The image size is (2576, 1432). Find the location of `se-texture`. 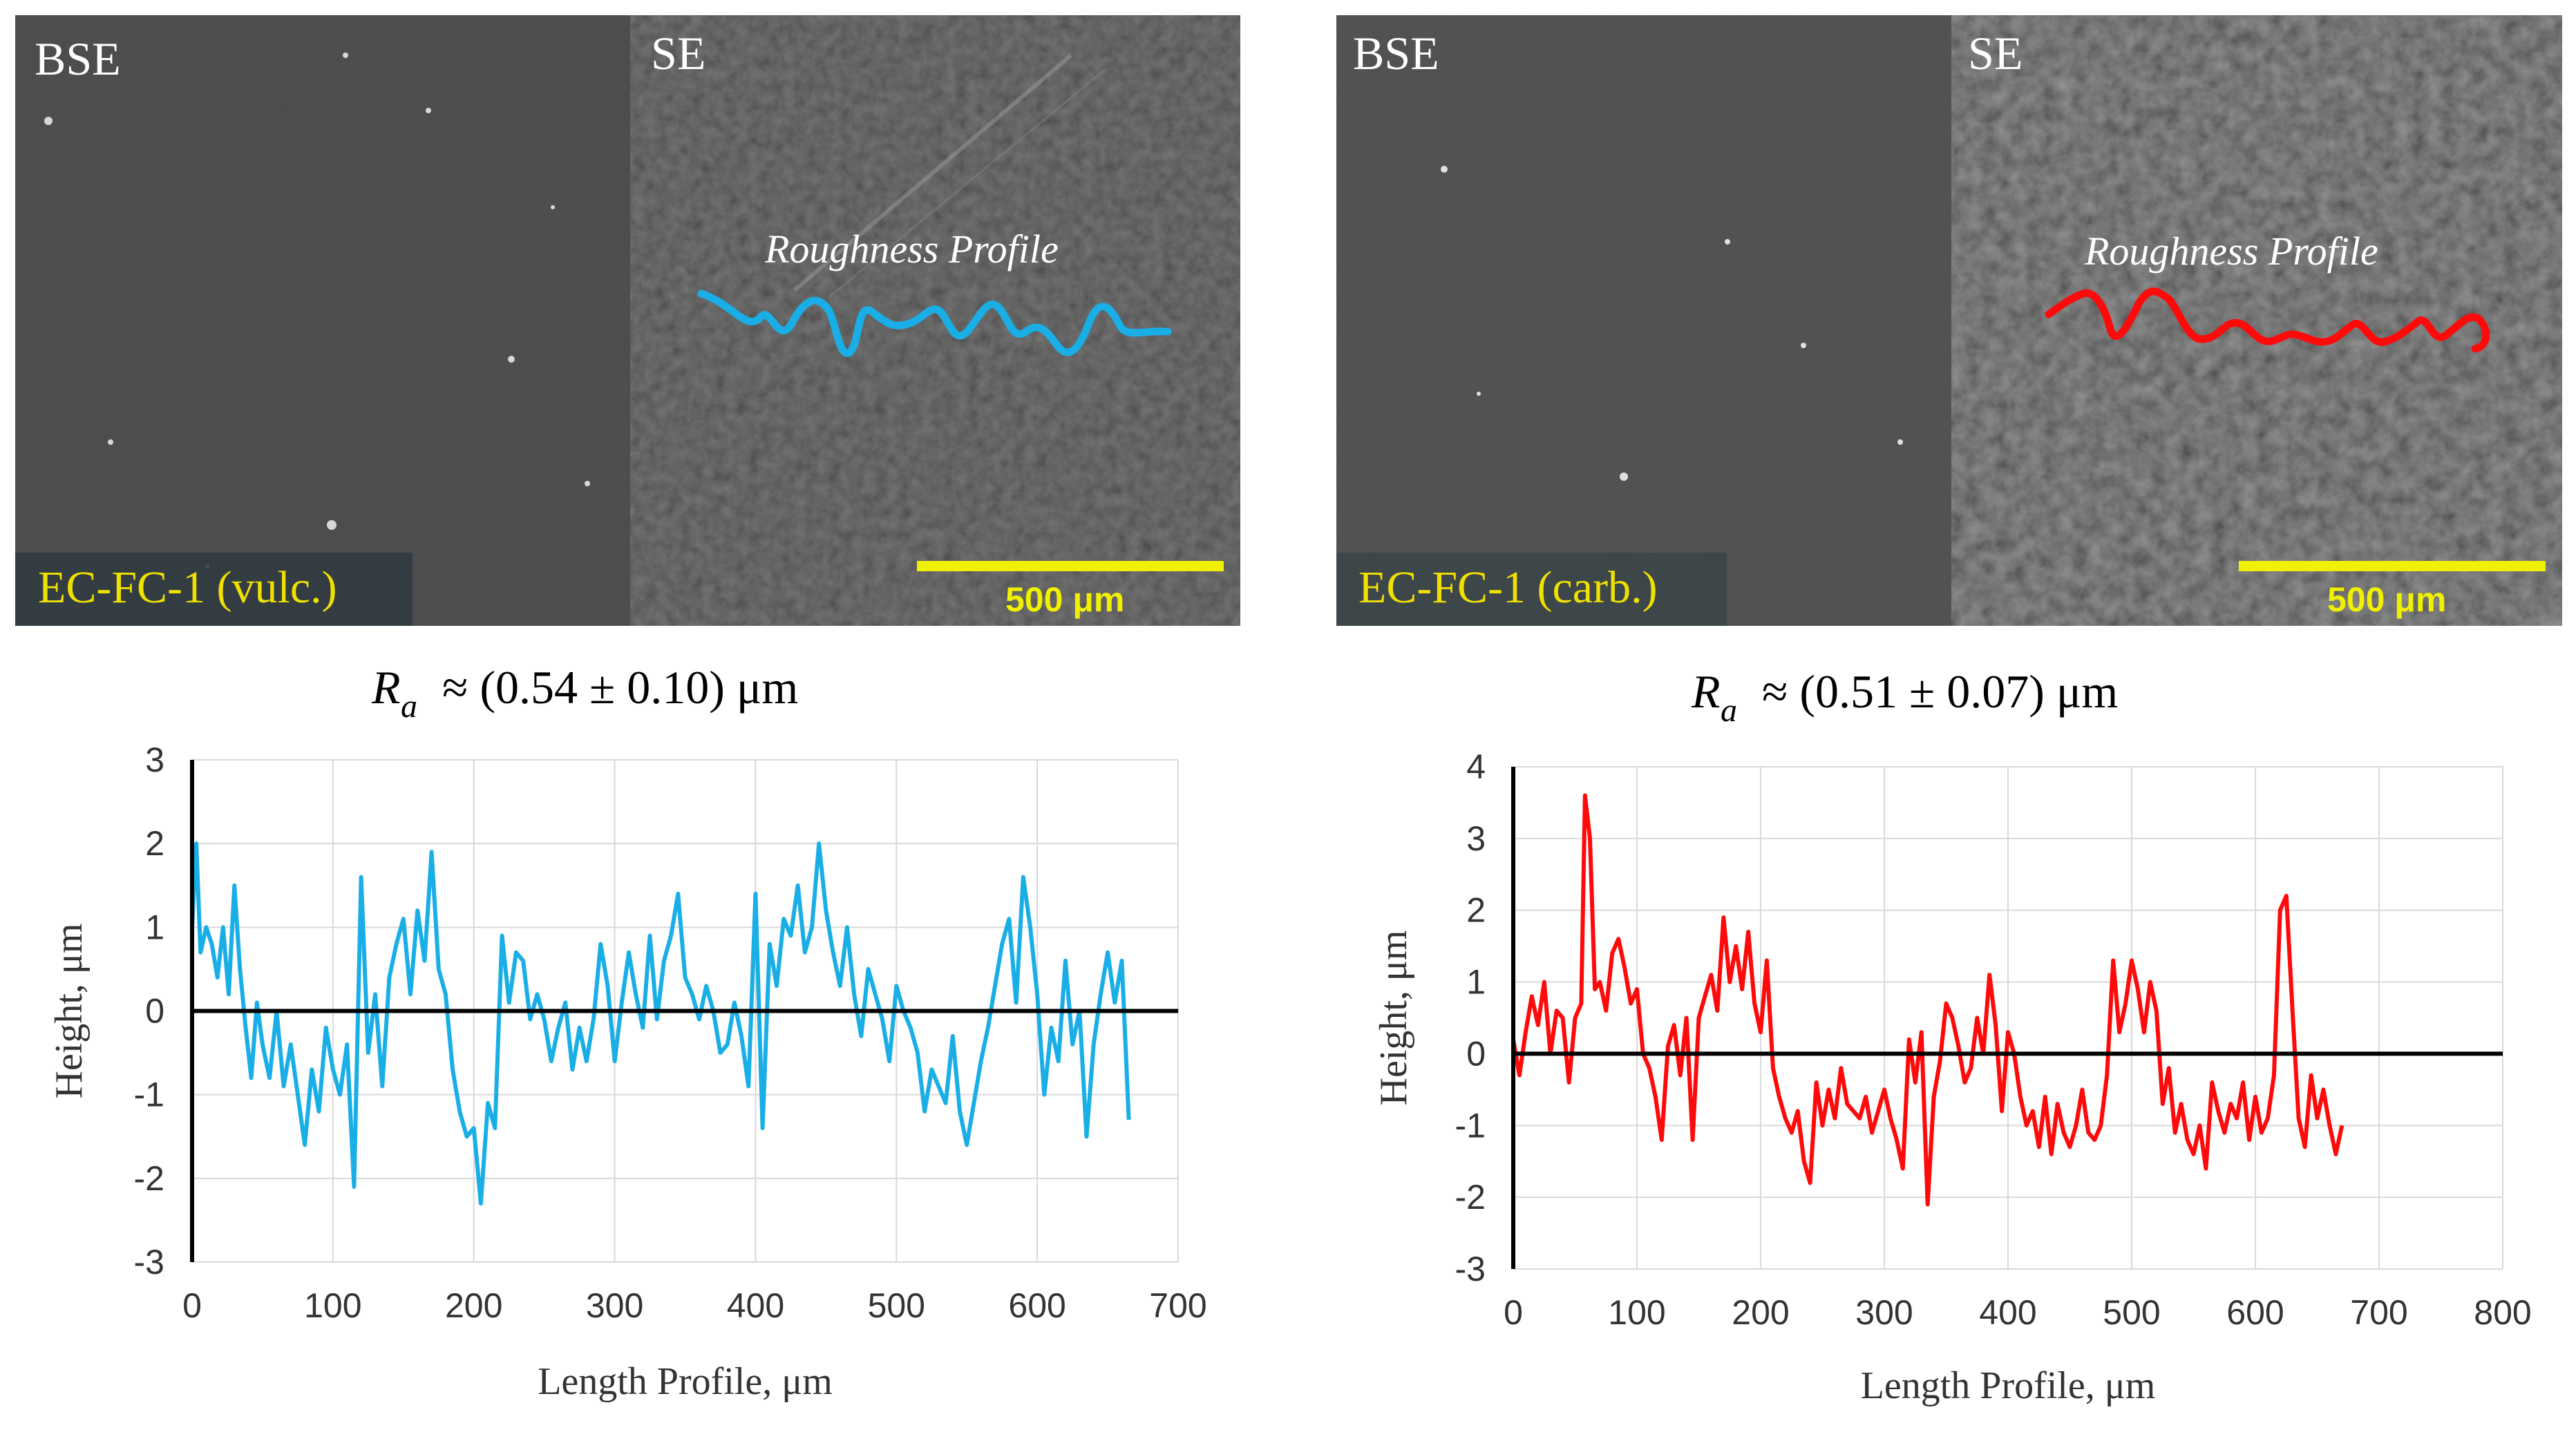

se-texture is located at coordinates (935, 320).